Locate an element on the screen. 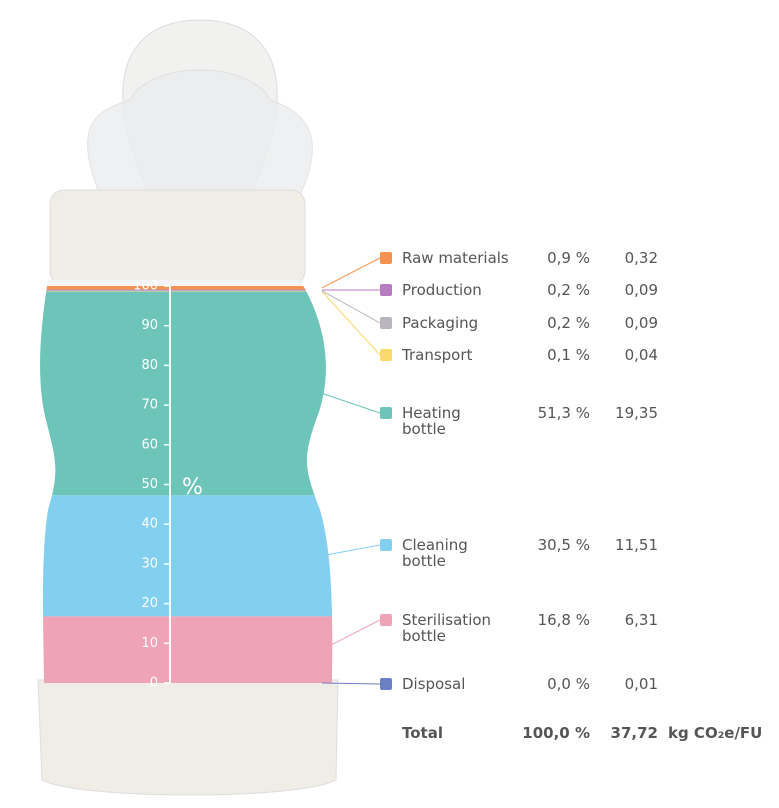 The width and height of the screenshot is (779, 808). y-tick-label: 40 is located at coordinates (149, 524).